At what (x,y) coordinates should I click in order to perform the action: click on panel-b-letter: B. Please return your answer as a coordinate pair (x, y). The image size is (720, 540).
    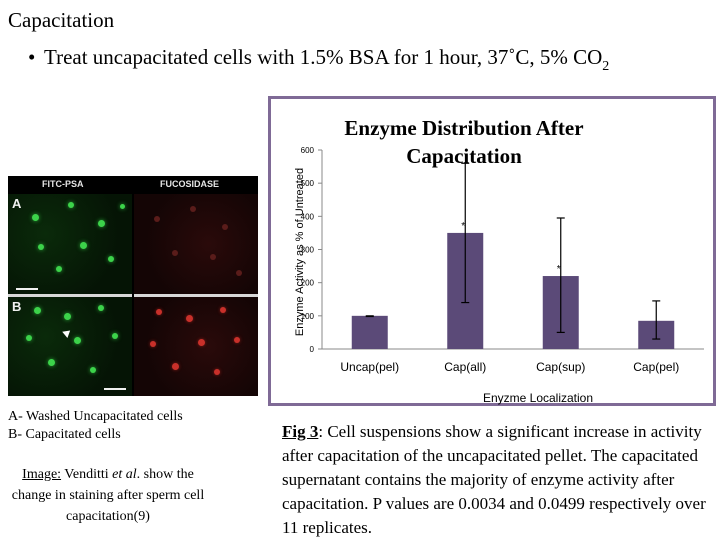
    Looking at the image, I should click on (17, 306).